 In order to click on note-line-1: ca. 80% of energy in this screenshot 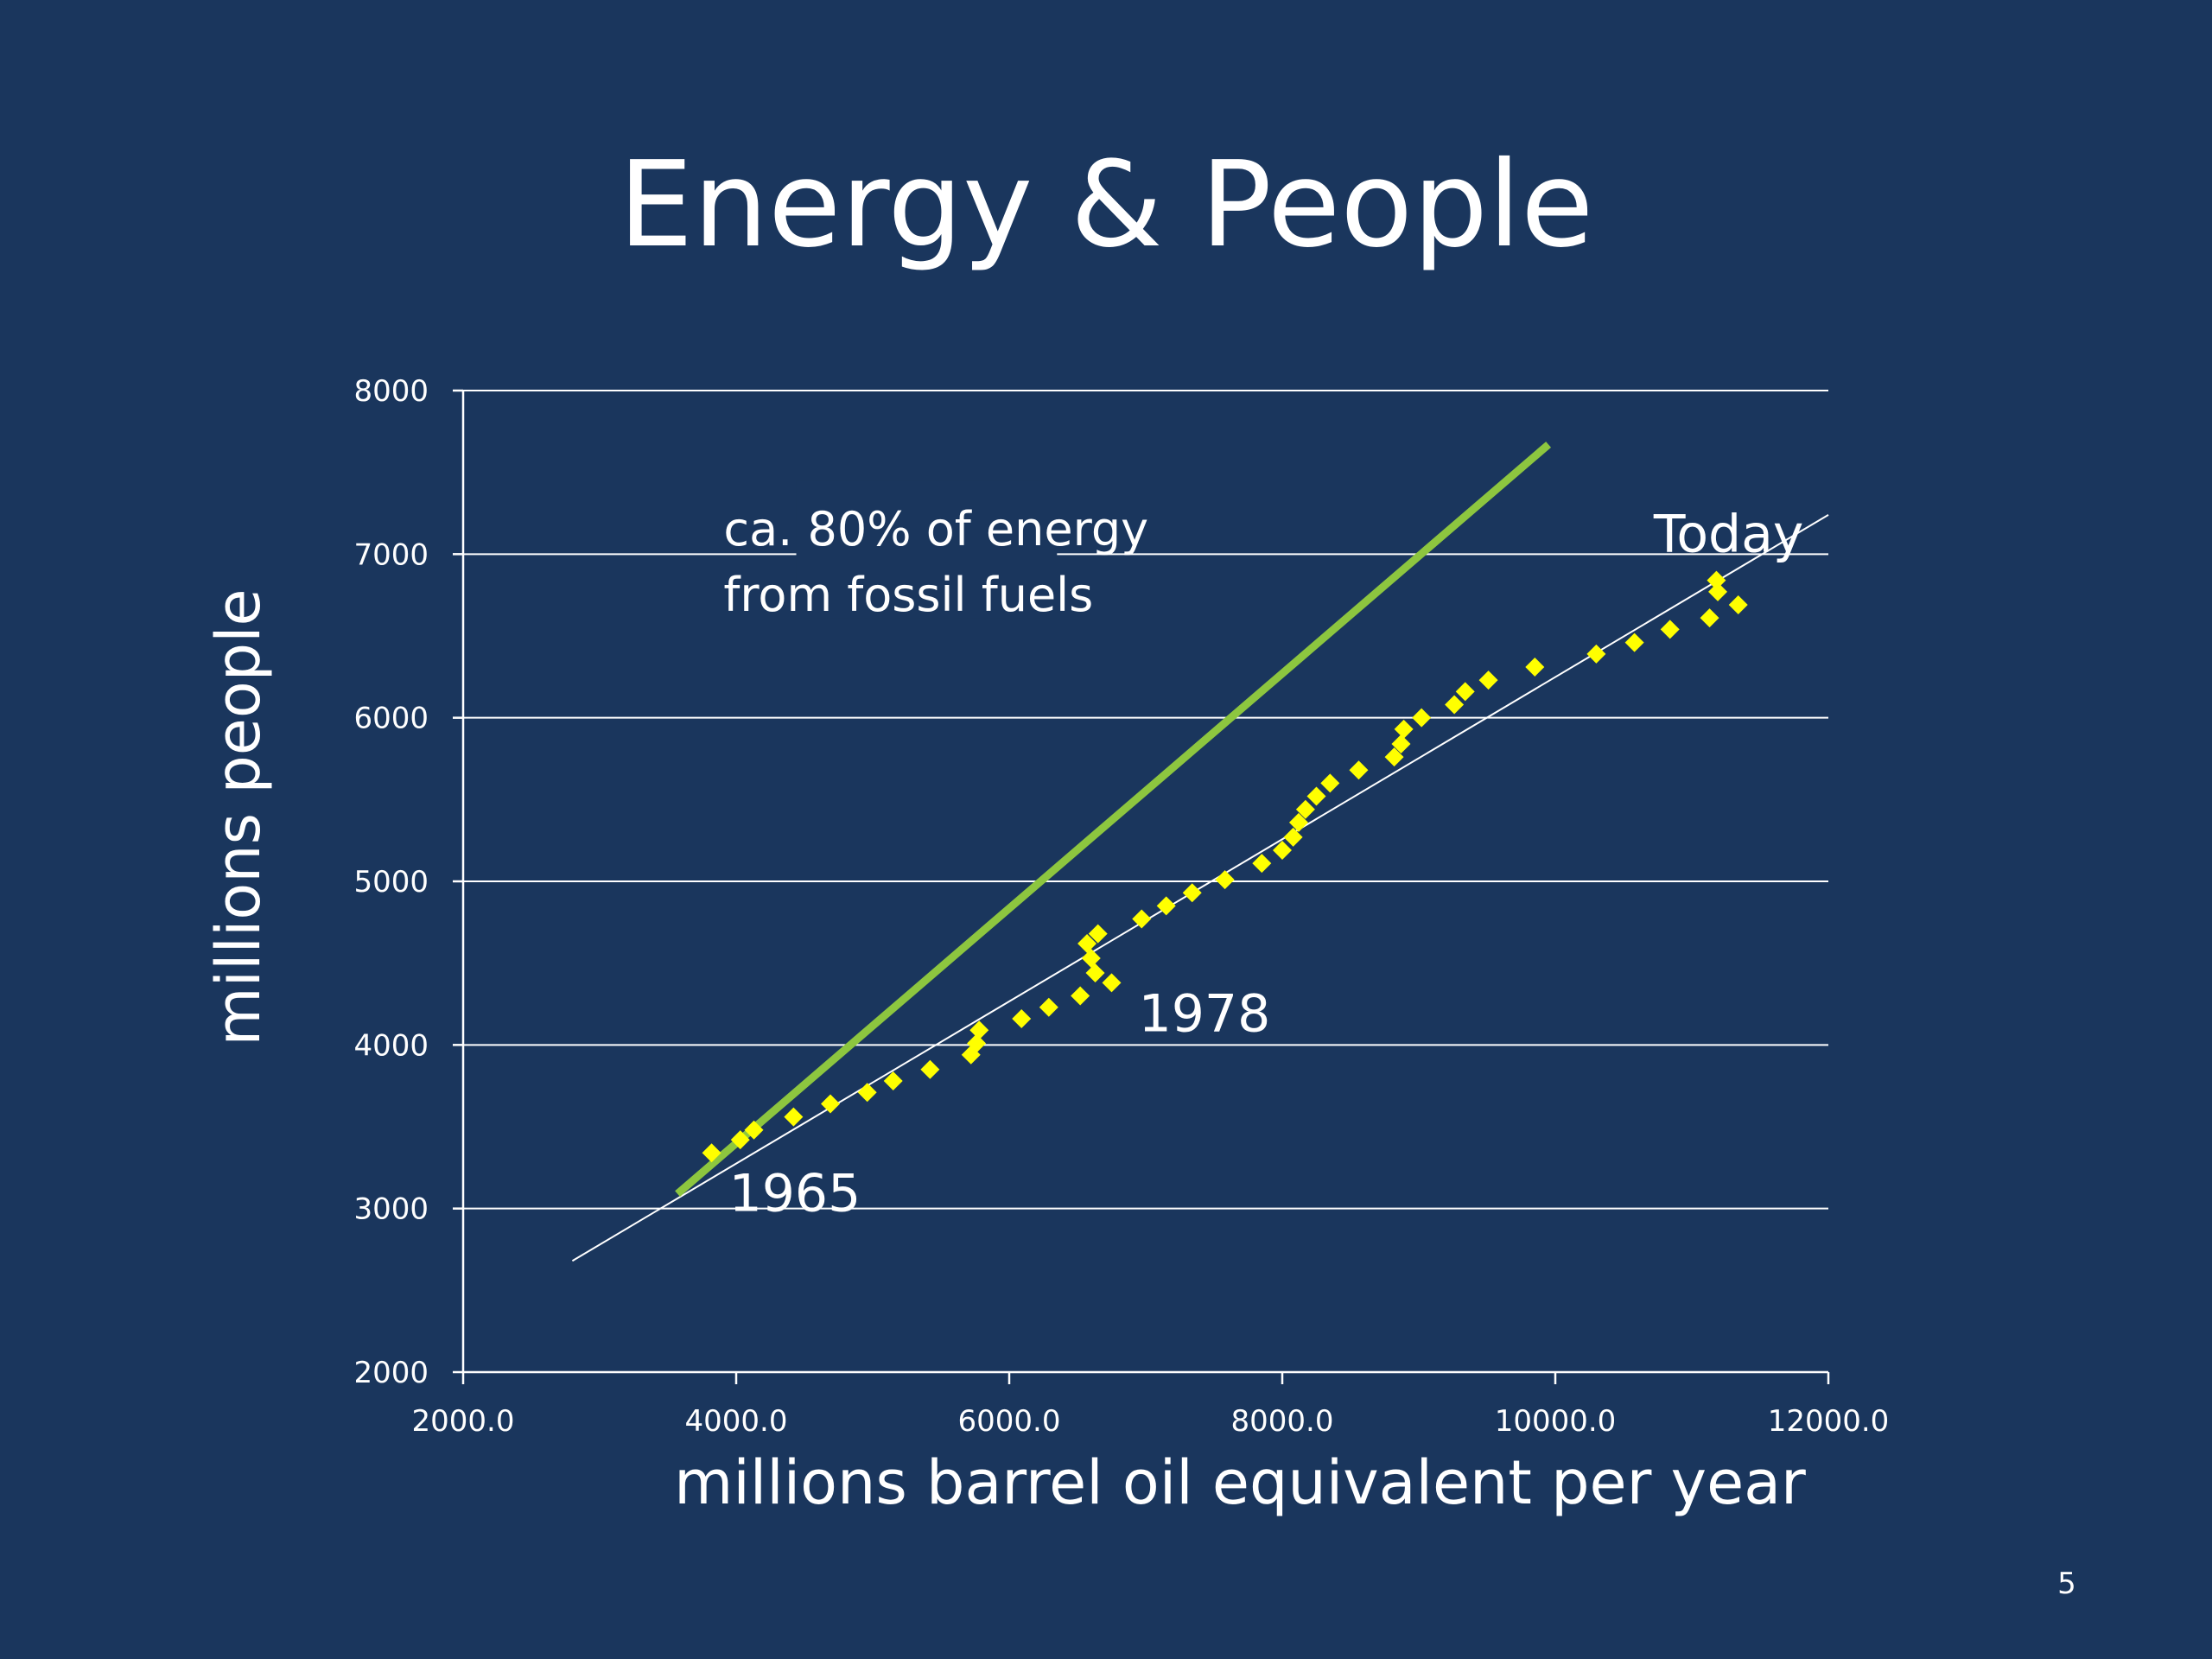, I will do `click(936, 529)`.